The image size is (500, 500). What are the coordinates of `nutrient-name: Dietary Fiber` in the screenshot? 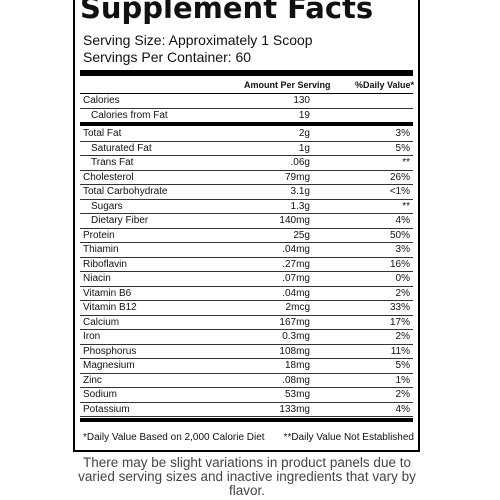 It's located at (120, 220).